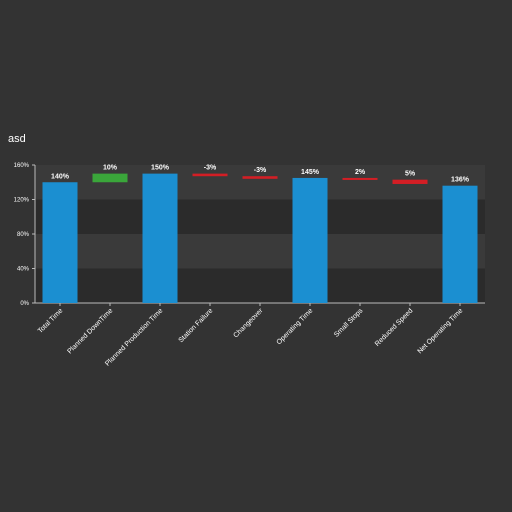 This screenshot has height=512, width=512. Describe the element at coordinates (60, 176) in the screenshot. I see `data-label: 140%` at that location.